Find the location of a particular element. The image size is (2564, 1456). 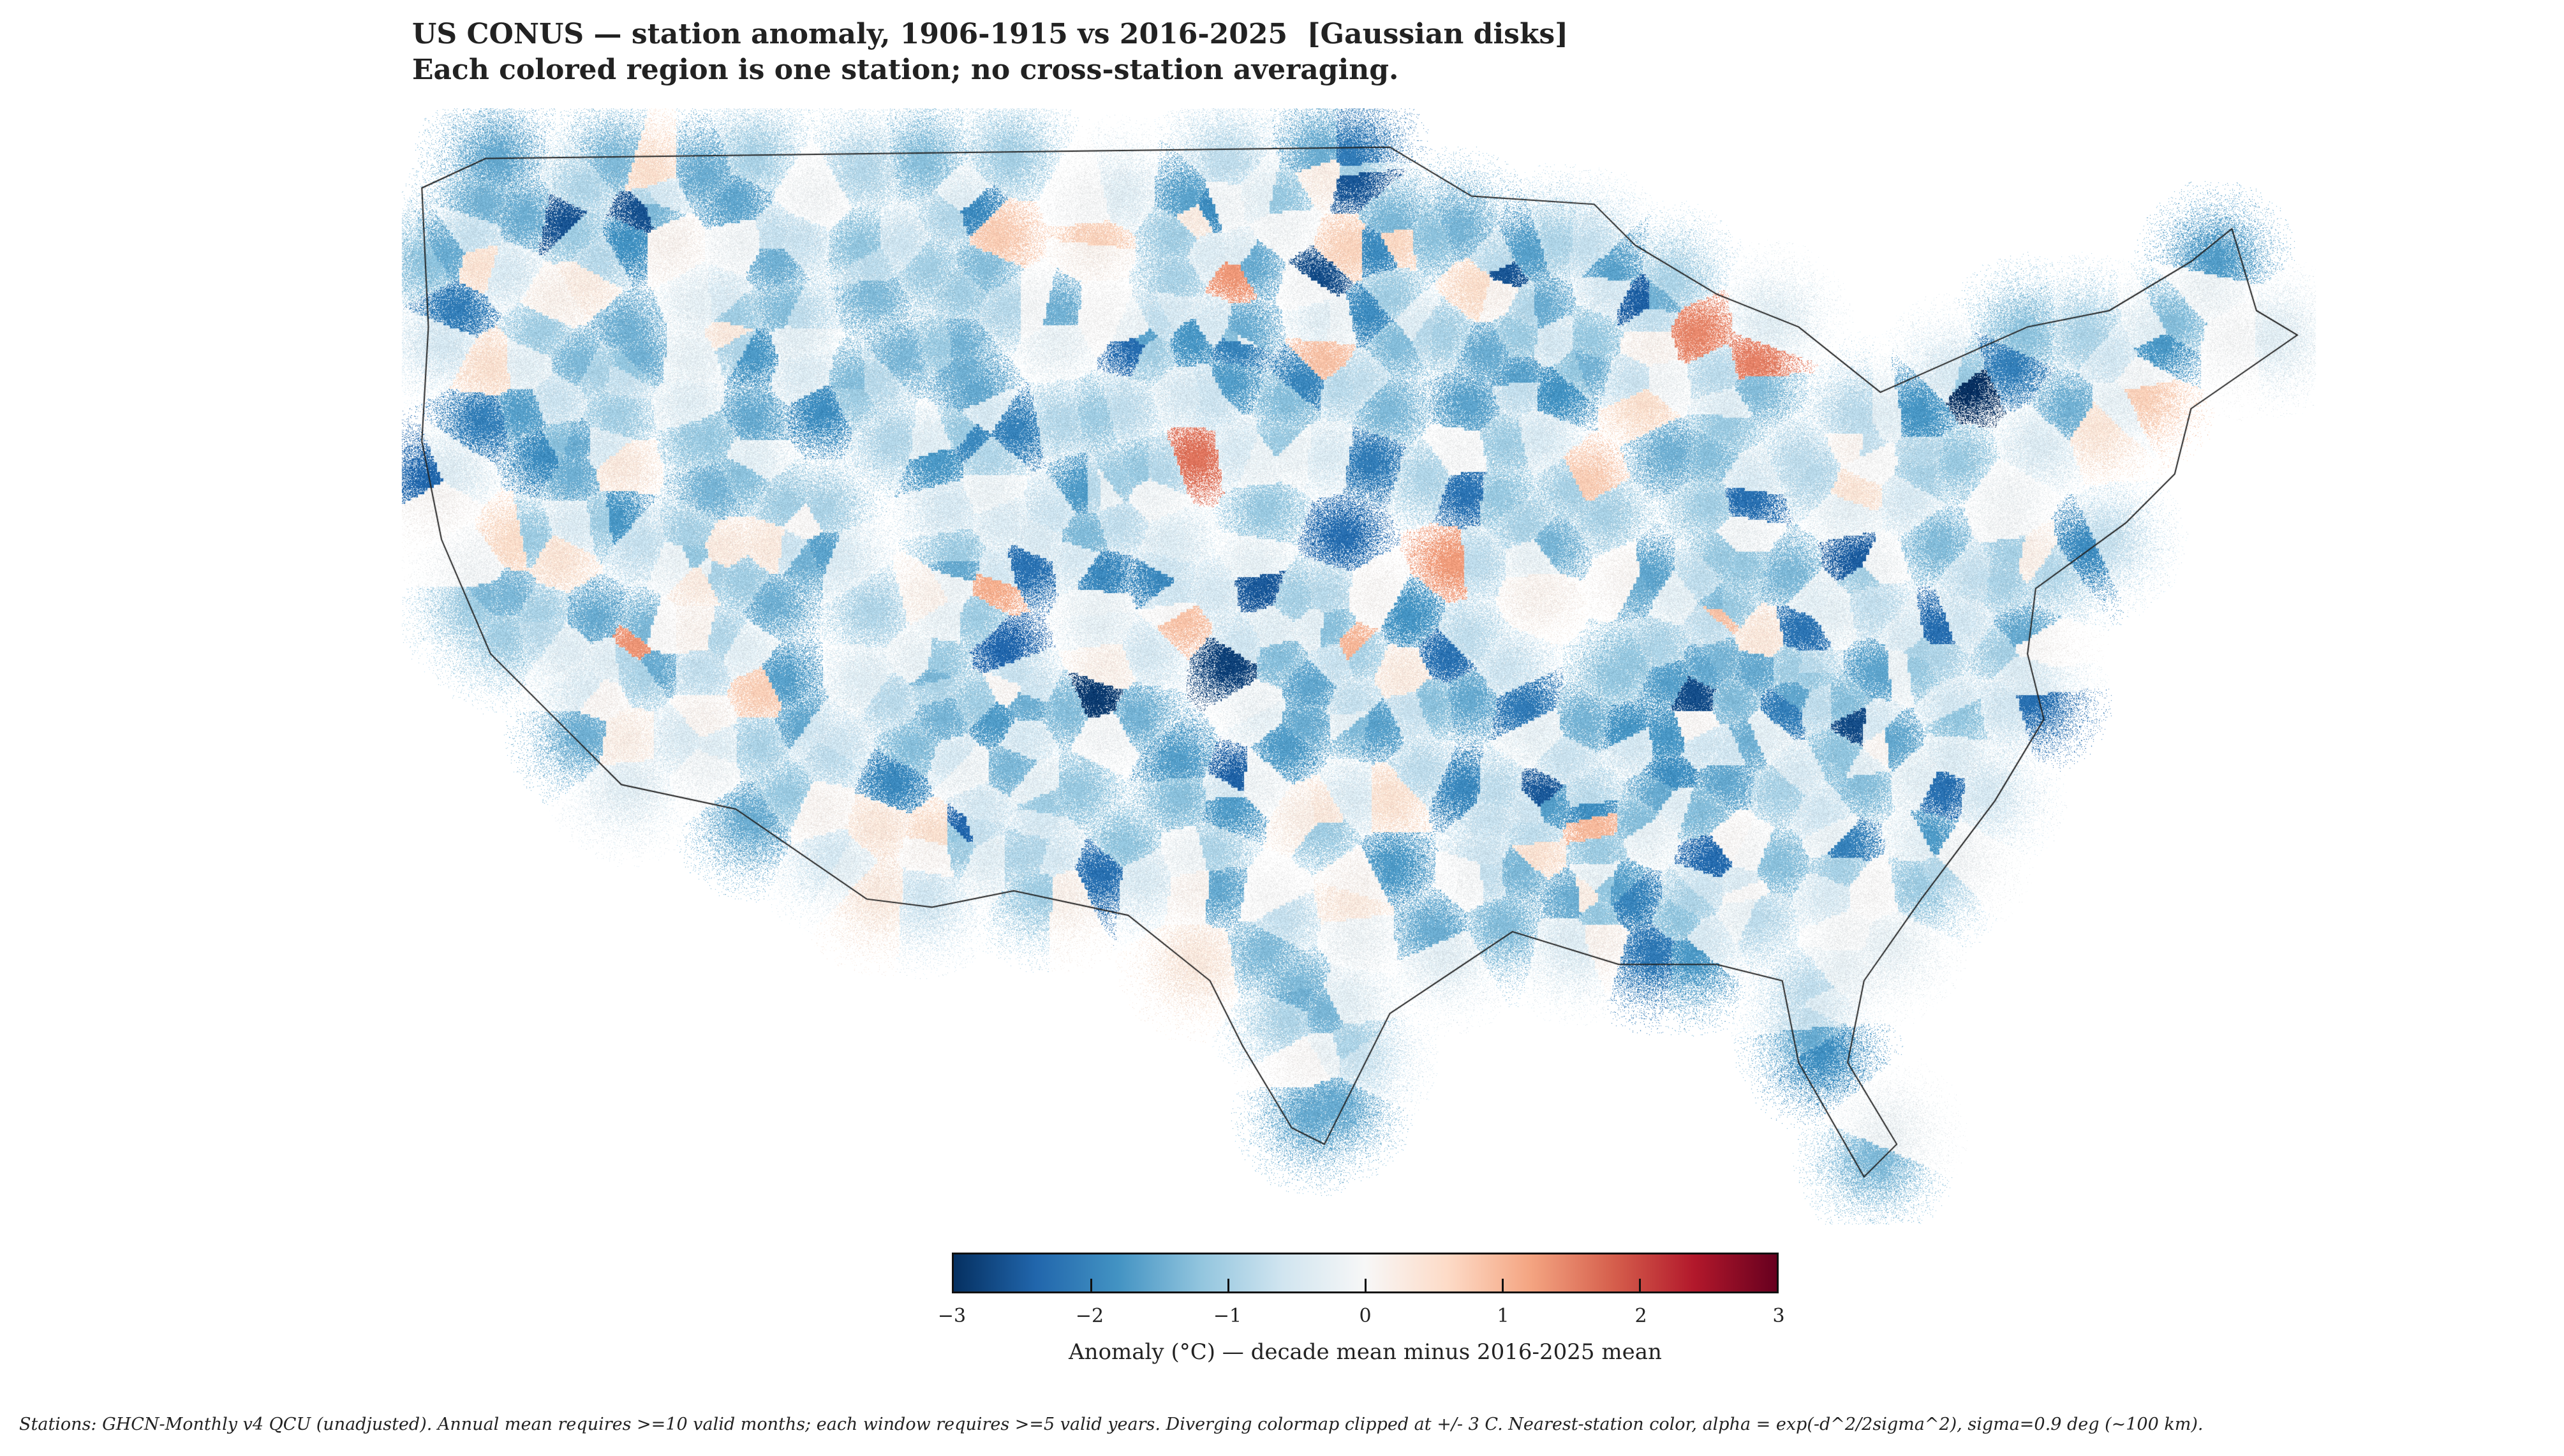

colorbar-tick-label: 0 is located at coordinates (1366, 1316).